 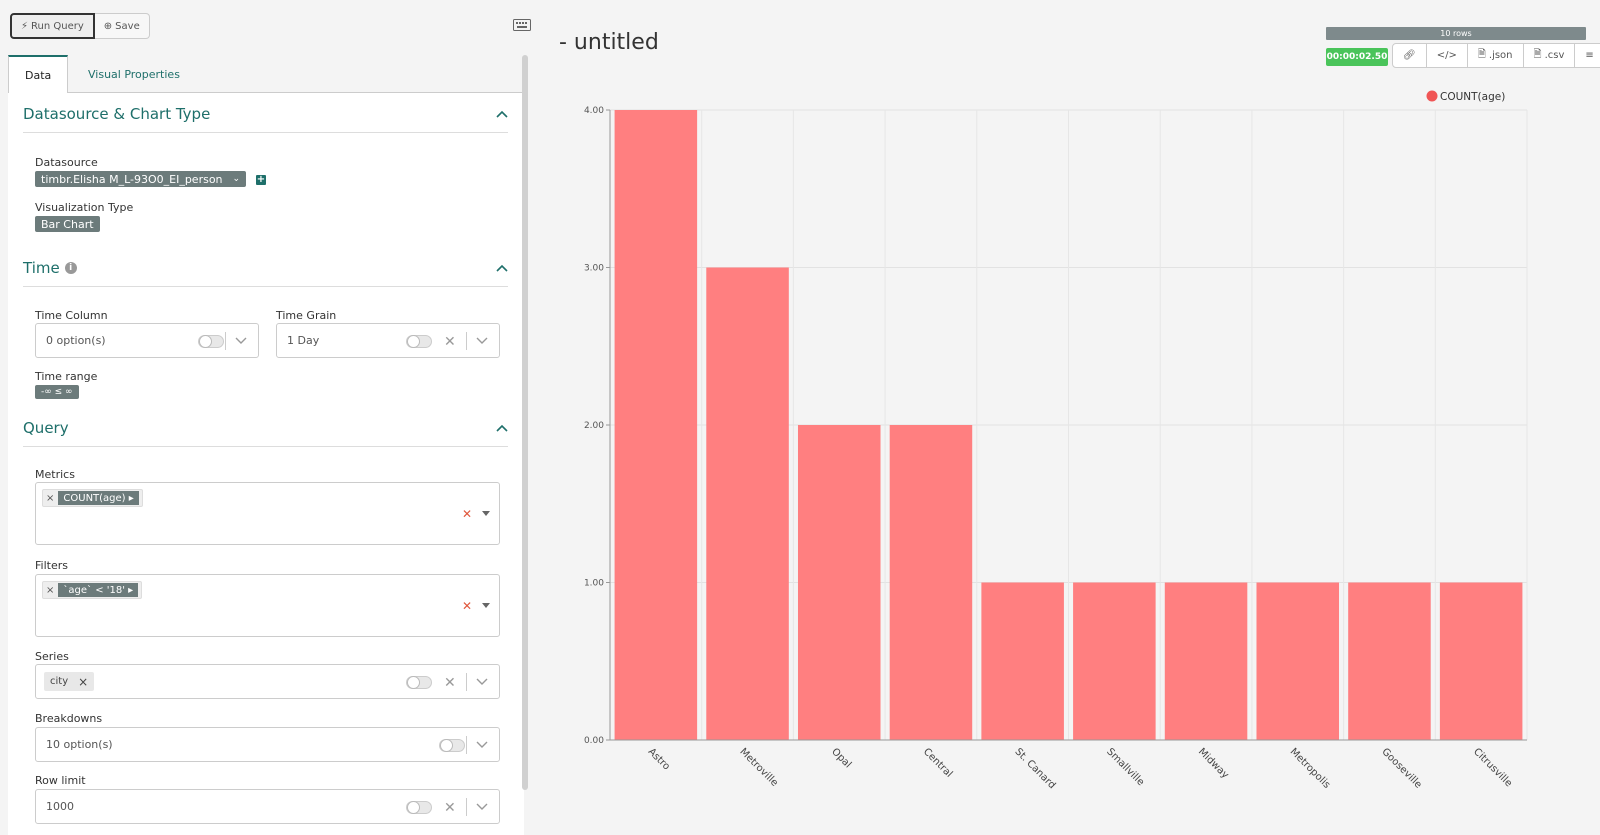 I want to click on info-icon: i, so click(x=70, y=267).